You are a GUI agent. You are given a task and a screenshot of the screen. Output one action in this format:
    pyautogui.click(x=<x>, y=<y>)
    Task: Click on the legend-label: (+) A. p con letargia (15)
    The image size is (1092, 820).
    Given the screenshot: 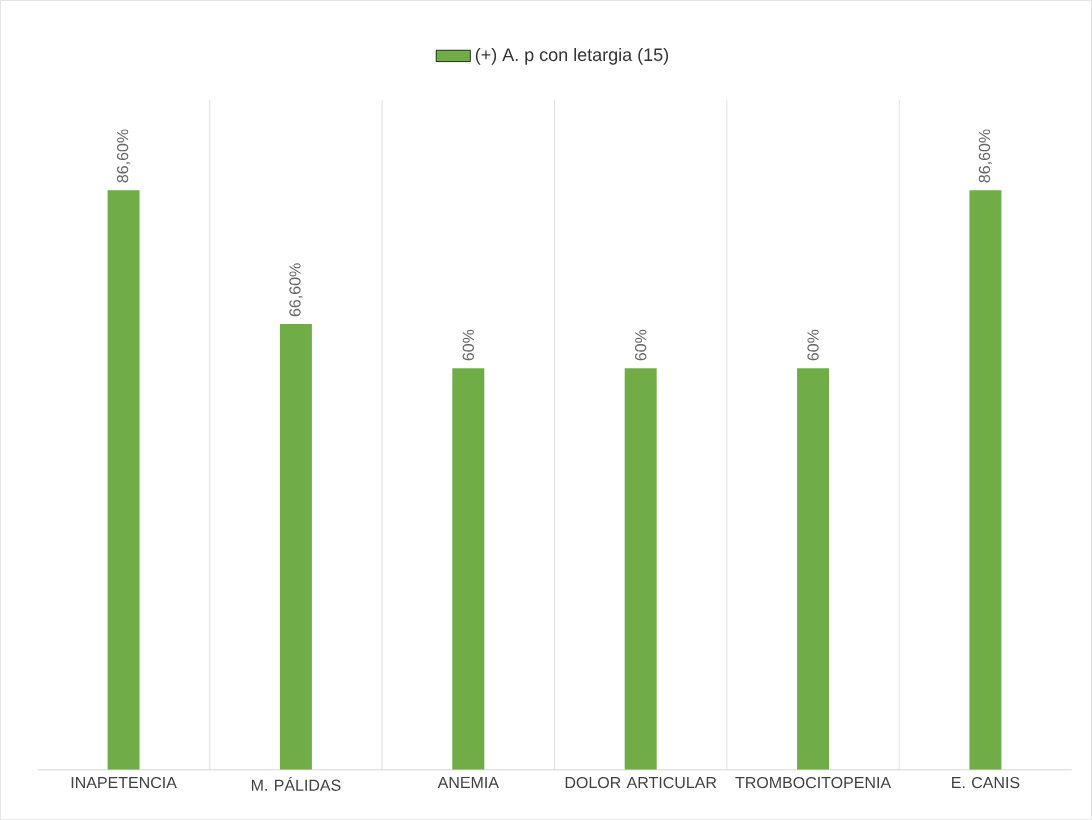 What is the action you would take?
    pyautogui.click(x=572, y=56)
    